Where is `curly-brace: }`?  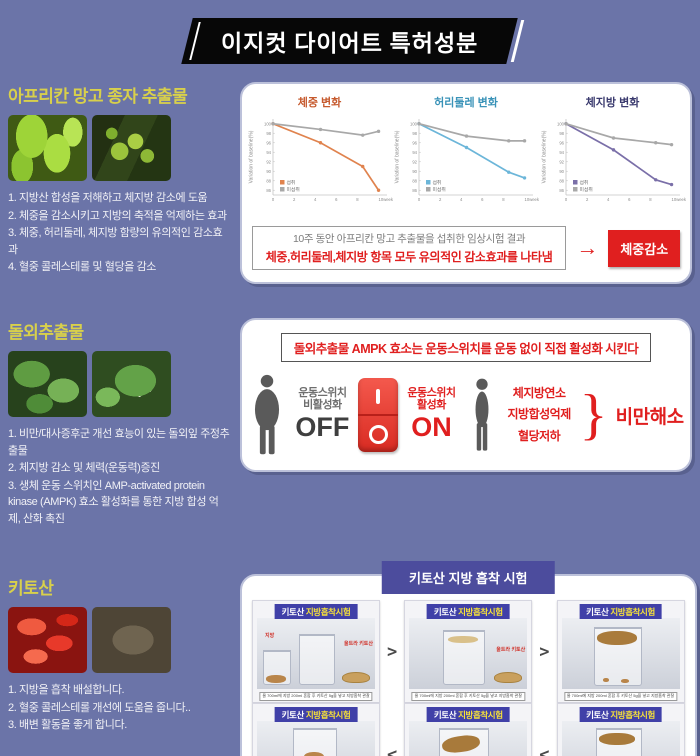
curly-brace: } is located at coordinates (593, 414).